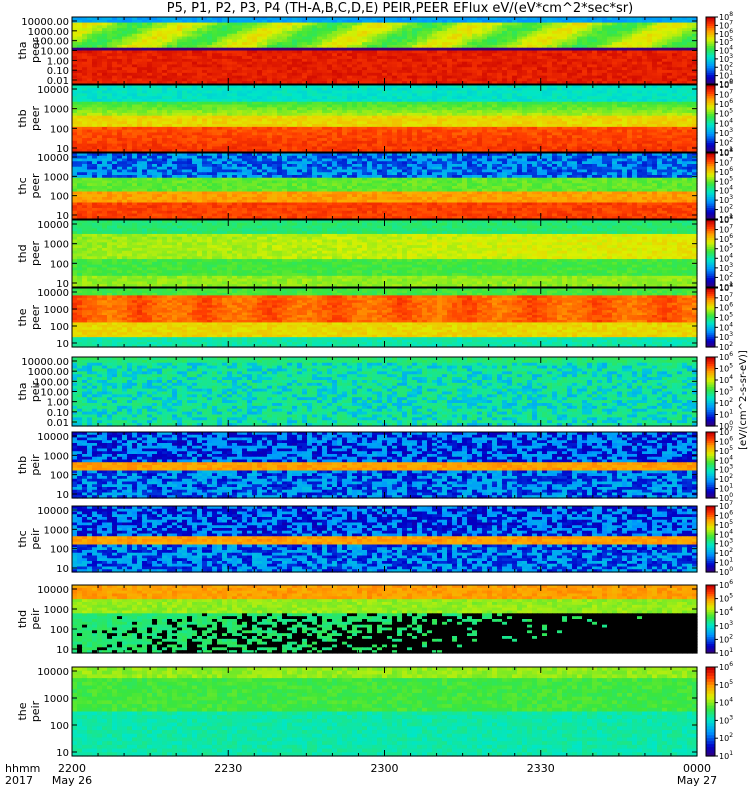  Describe the element at coordinates (22, 317) in the screenshot. I see `probe-label: the` at that location.